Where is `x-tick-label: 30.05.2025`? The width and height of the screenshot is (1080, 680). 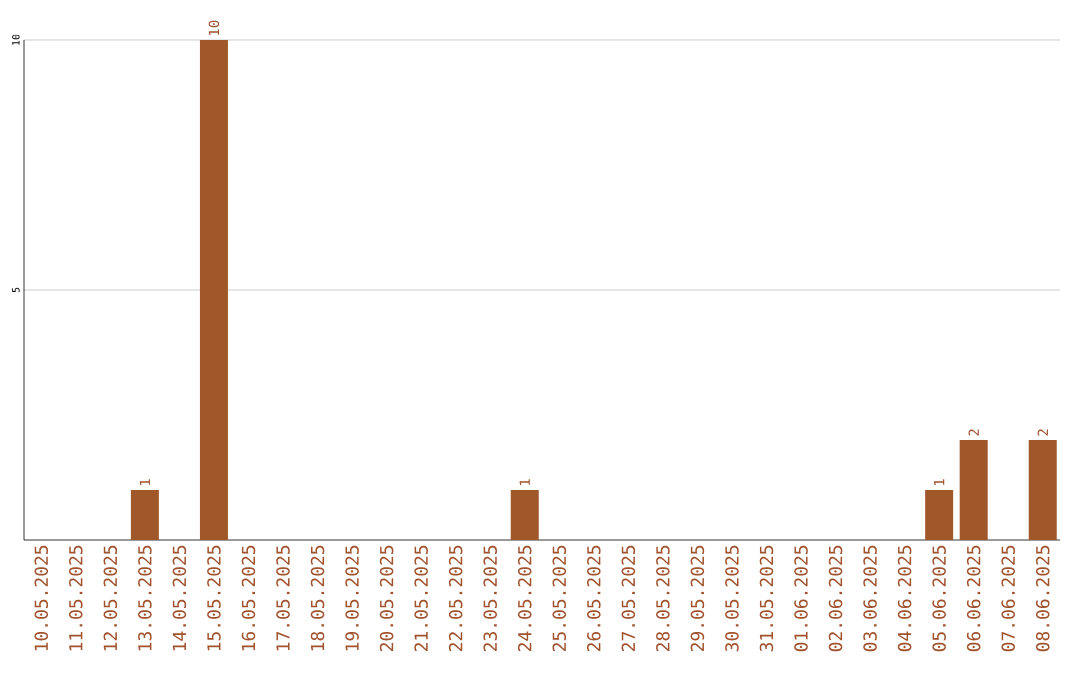 x-tick-label: 30.05.2025 is located at coordinates (732, 598).